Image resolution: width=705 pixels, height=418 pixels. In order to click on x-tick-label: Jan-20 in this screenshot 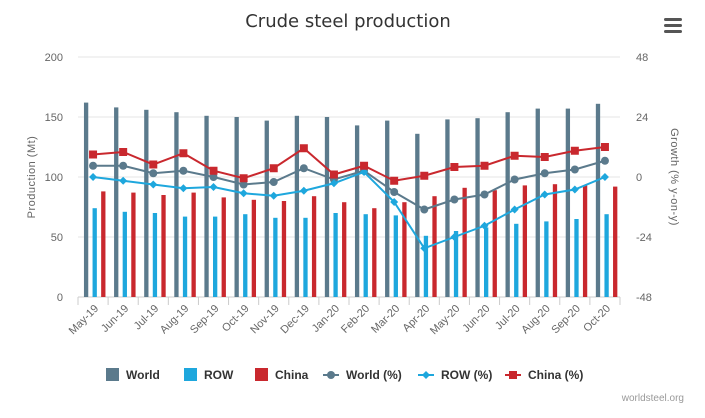, I will do `click(326, 319)`.